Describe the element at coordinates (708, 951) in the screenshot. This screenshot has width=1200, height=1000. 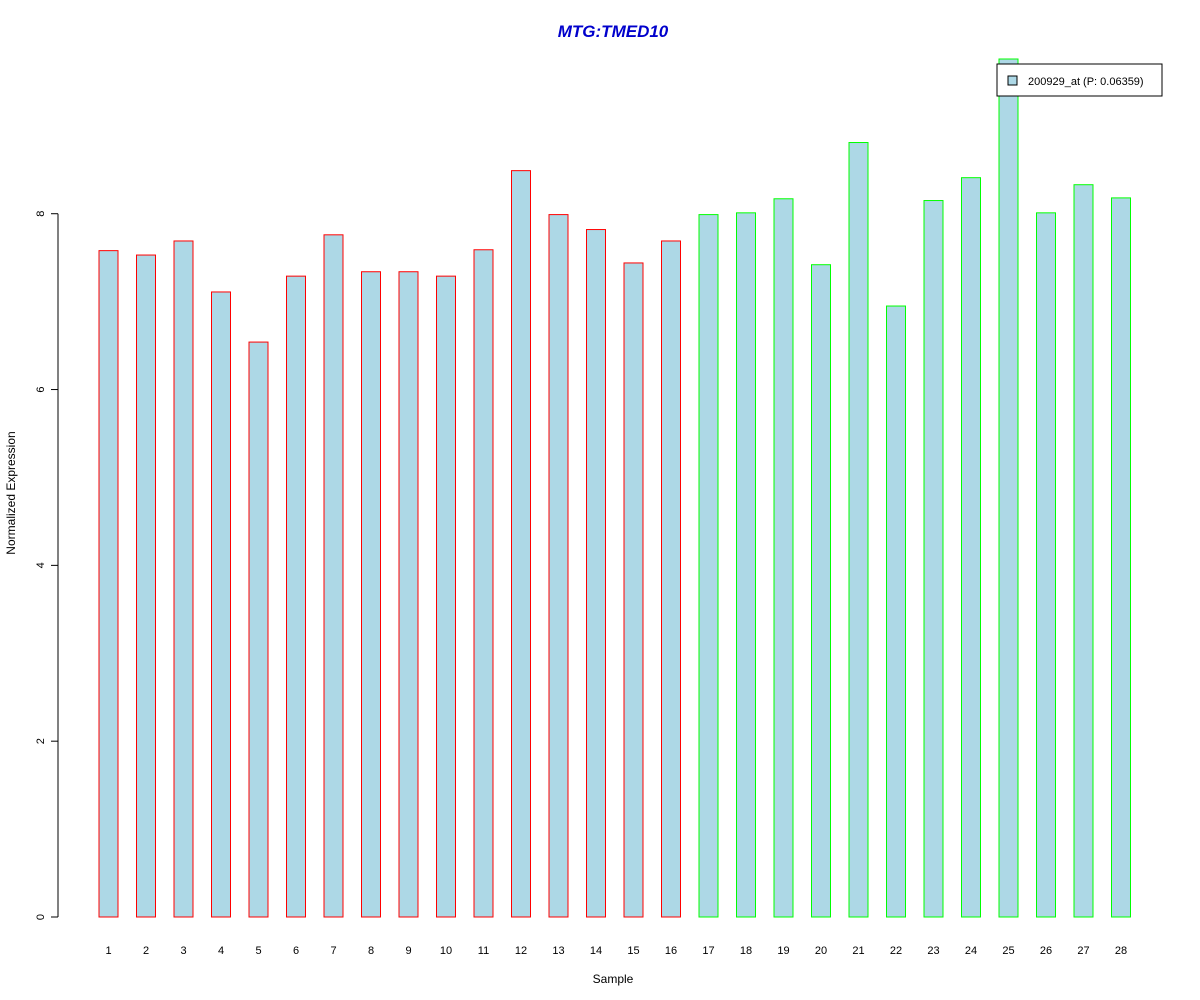
I see `x-tick-label: 17` at that location.